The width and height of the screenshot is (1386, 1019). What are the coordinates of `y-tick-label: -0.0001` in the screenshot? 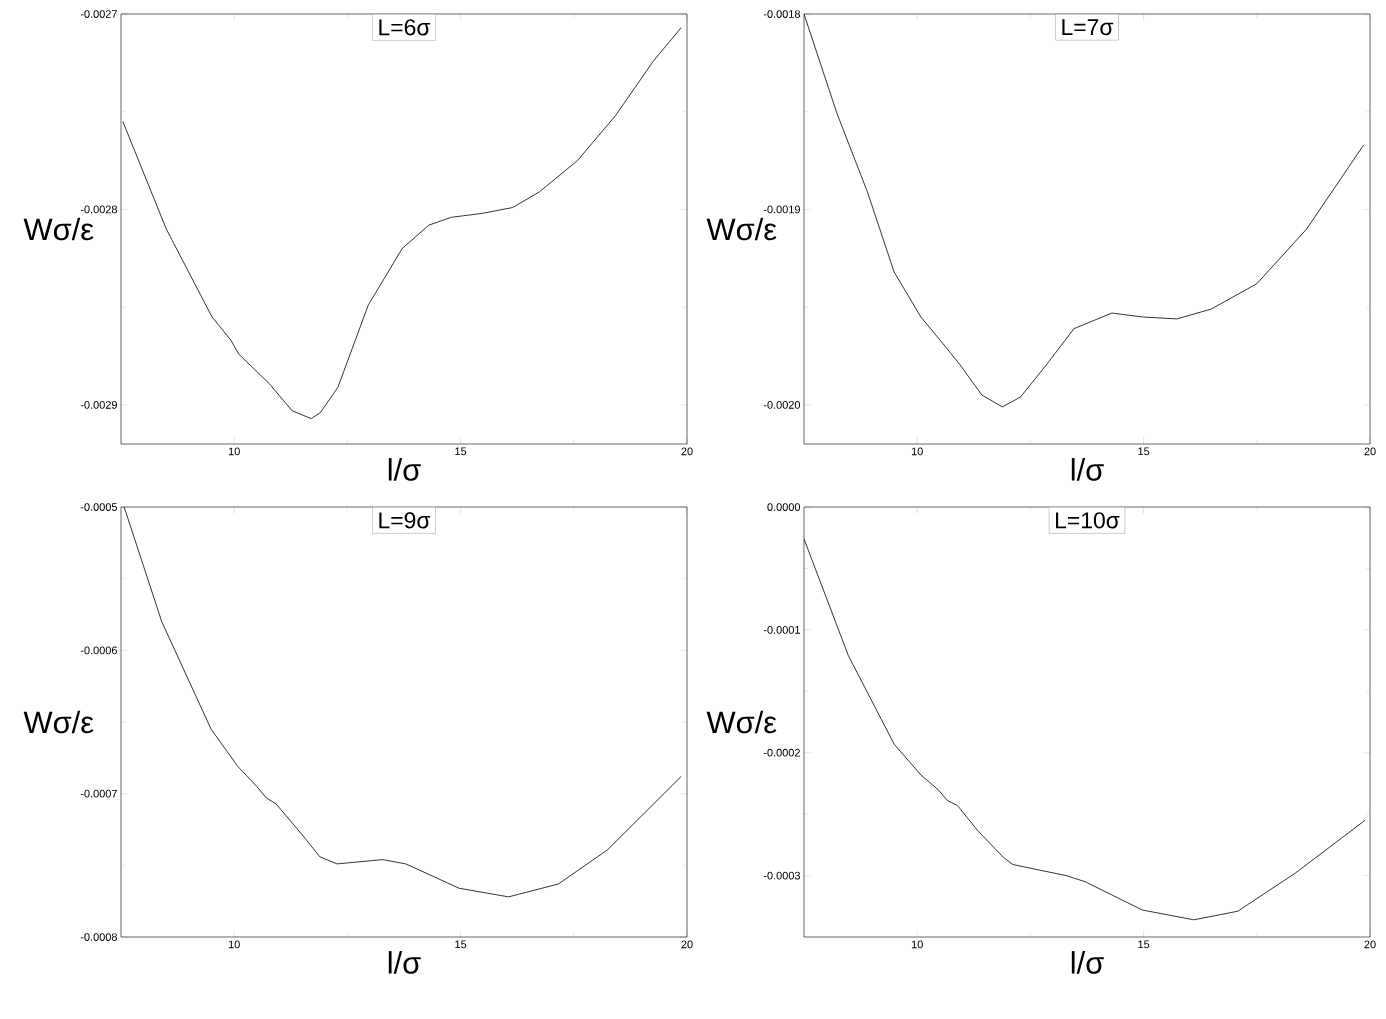 It's located at (781, 630).